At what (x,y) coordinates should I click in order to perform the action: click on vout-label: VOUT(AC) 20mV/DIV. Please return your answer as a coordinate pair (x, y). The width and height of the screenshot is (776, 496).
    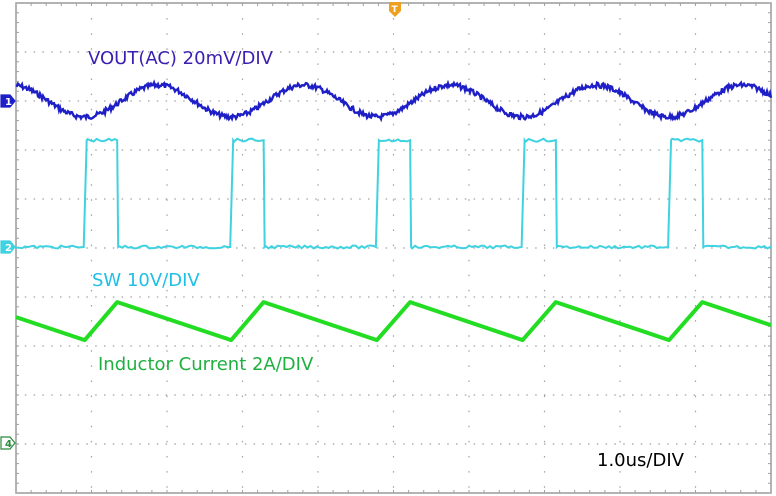
    Looking at the image, I should click on (180, 58).